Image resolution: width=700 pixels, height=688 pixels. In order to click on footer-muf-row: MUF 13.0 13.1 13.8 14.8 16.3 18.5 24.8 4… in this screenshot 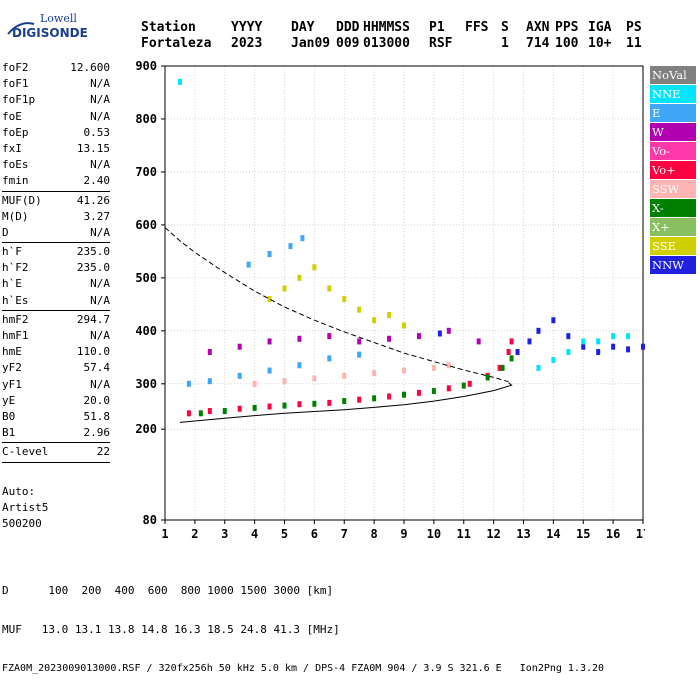, I will do `click(171, 629)`.